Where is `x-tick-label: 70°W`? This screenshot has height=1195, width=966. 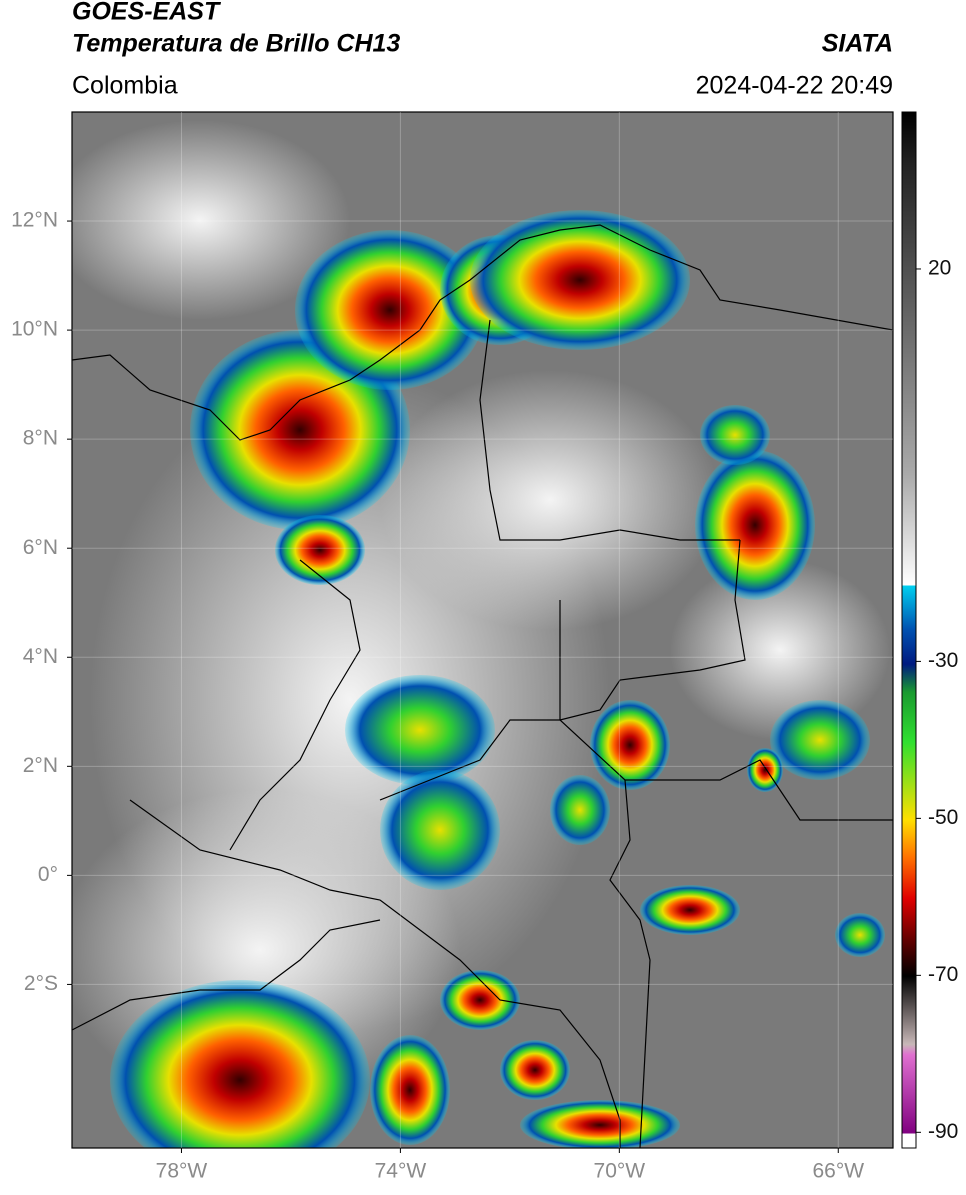
x-tick-label: 70°W is located at coordinates (620, 1171).